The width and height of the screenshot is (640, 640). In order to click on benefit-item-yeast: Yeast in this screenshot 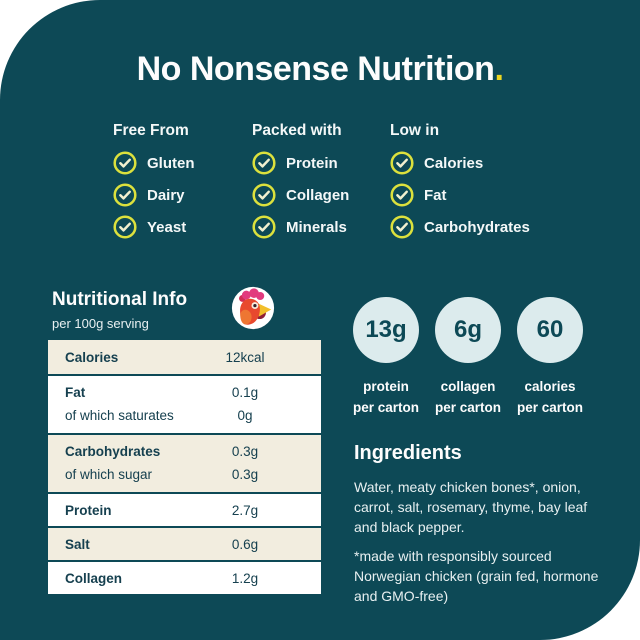, I will do `click(182, 227)`.